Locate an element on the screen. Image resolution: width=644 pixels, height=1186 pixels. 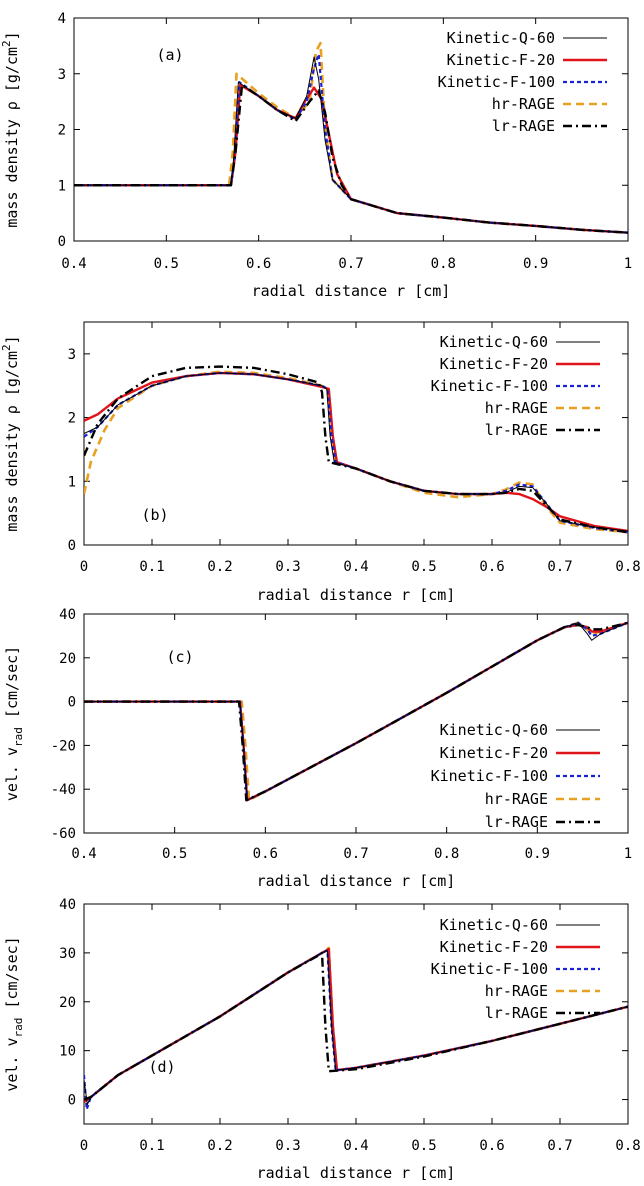
x-tick-label: 0 is located at coordinates (84, 1146).